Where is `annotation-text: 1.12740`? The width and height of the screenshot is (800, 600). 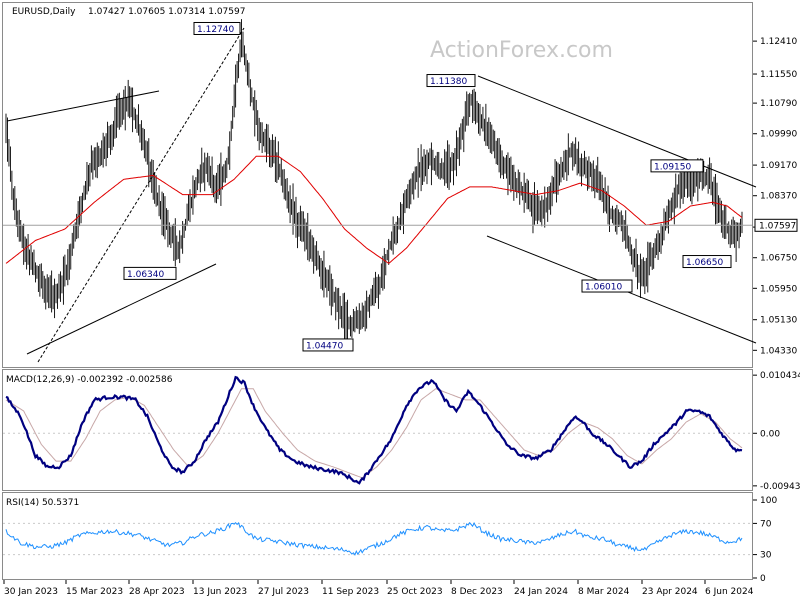
annotation-text: 1.12740 is located at coordinates (215, 30).